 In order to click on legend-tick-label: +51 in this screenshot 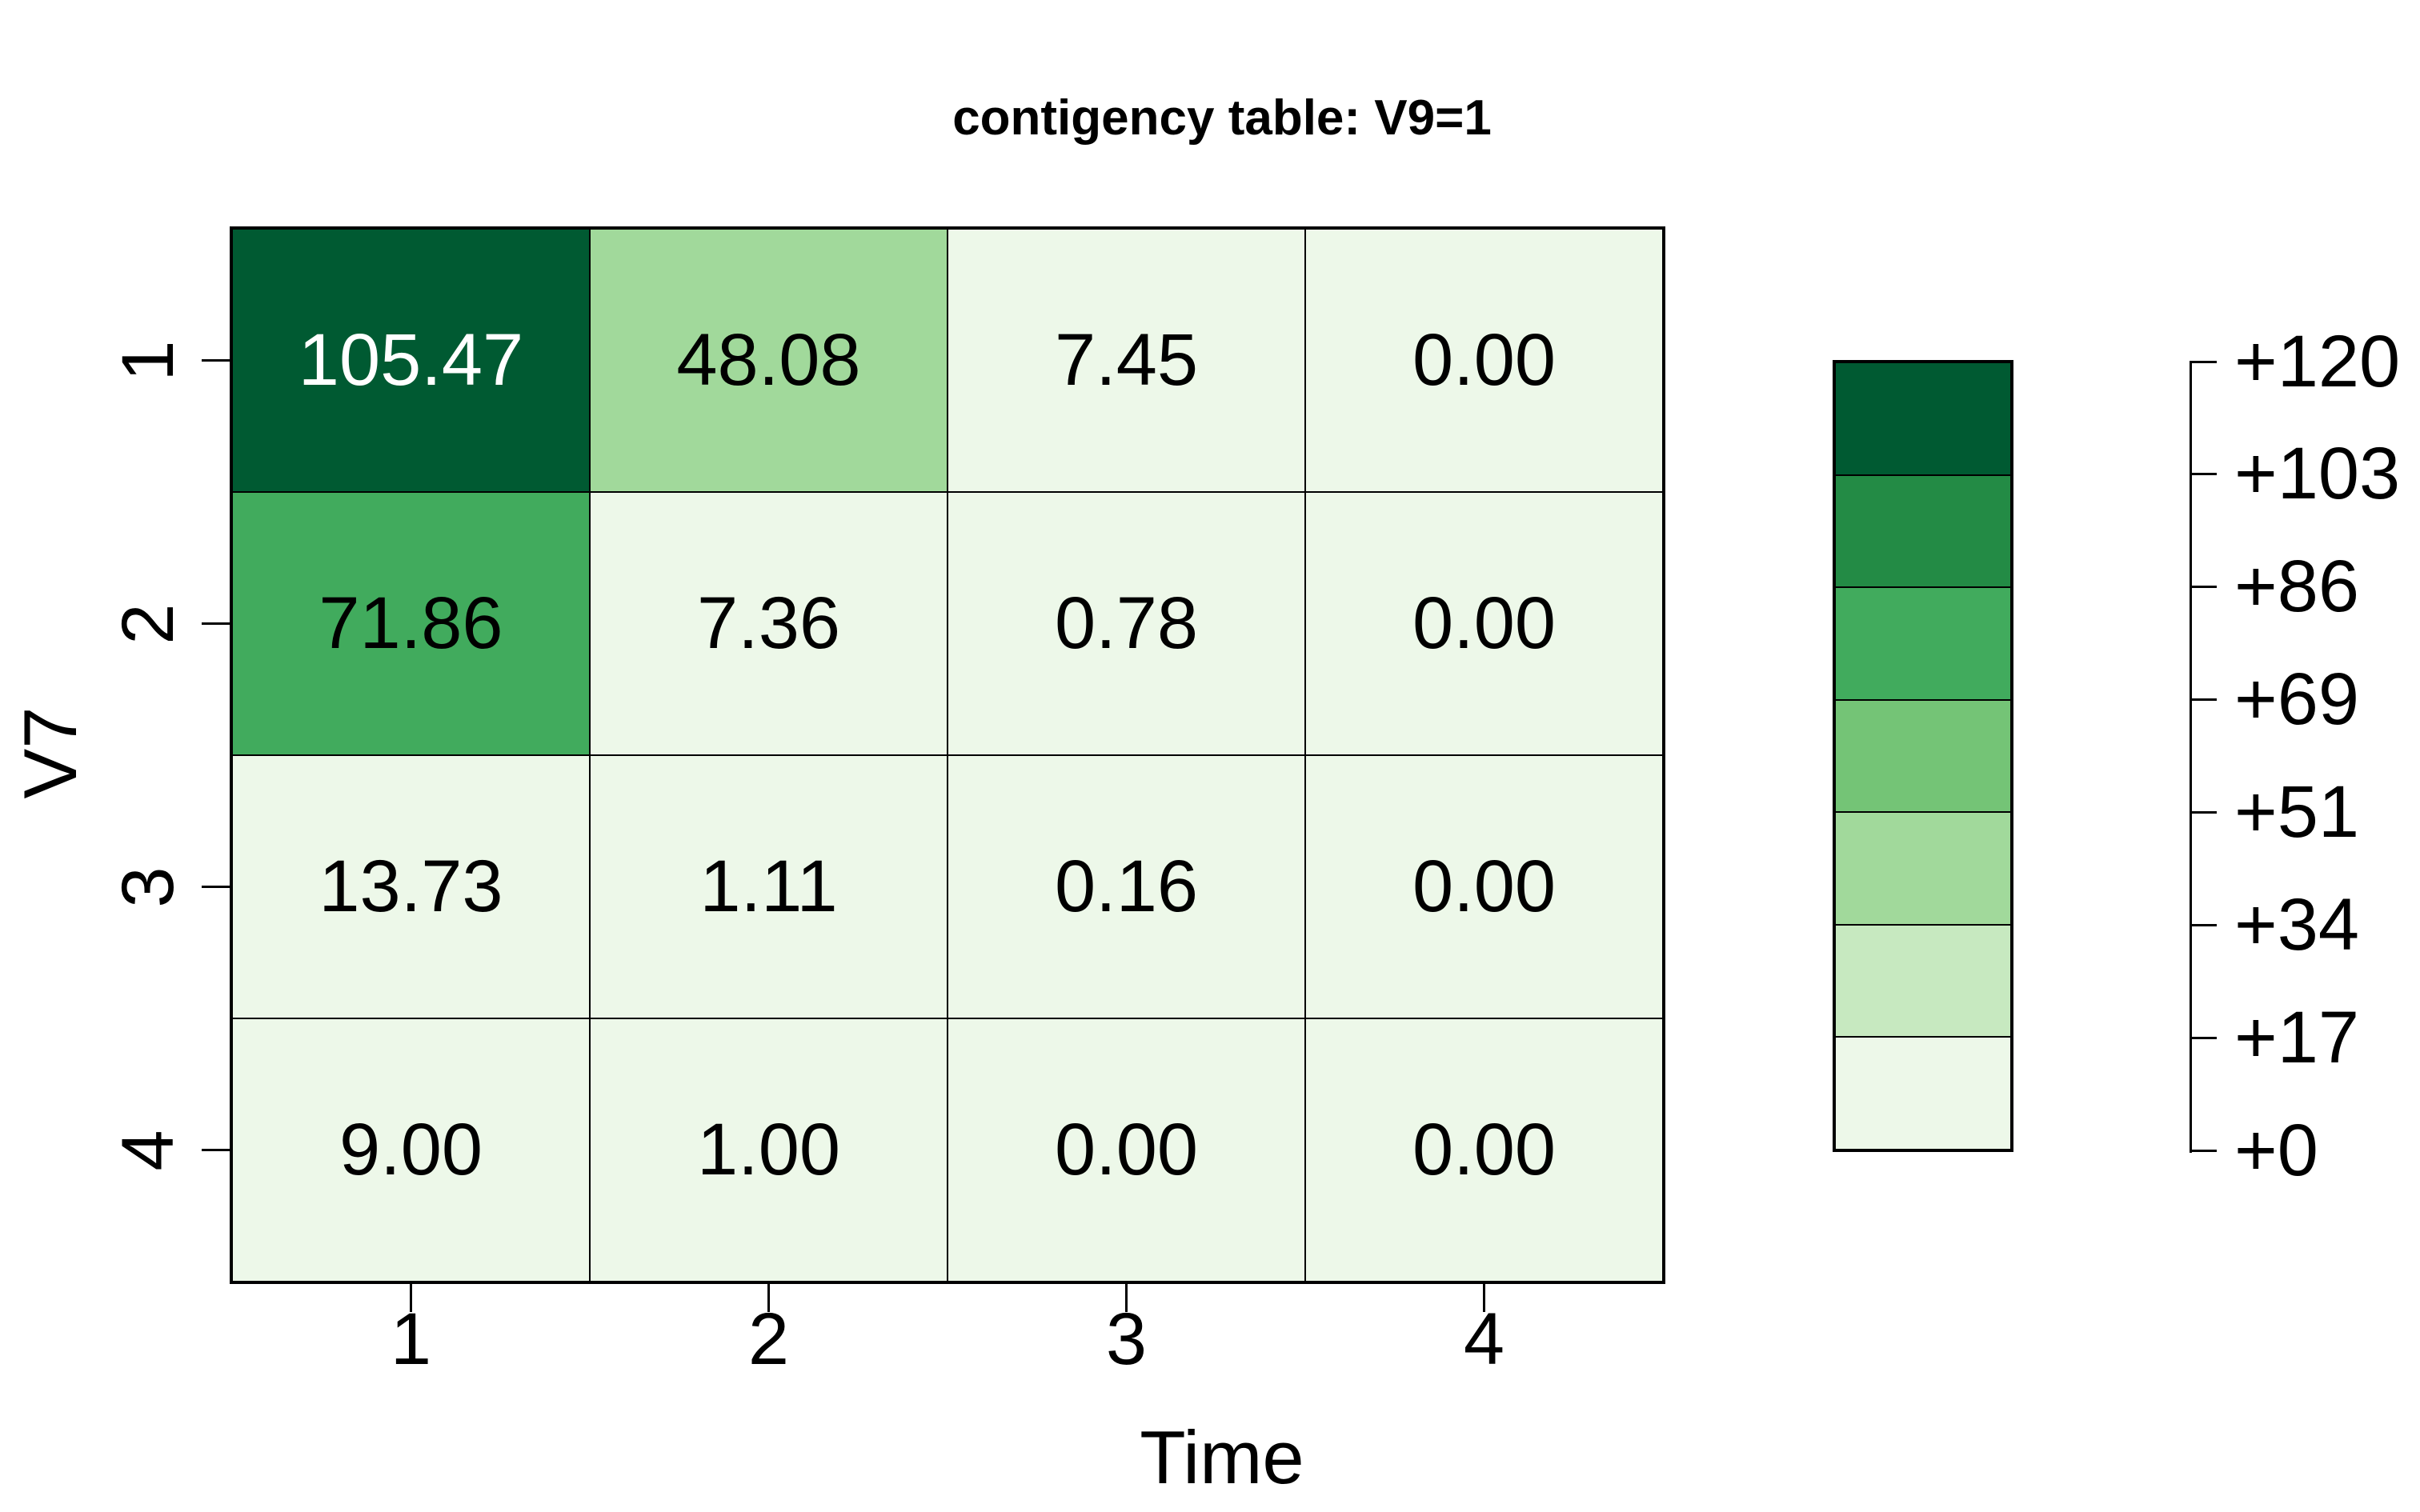, I will do `click(2297, 811)`.